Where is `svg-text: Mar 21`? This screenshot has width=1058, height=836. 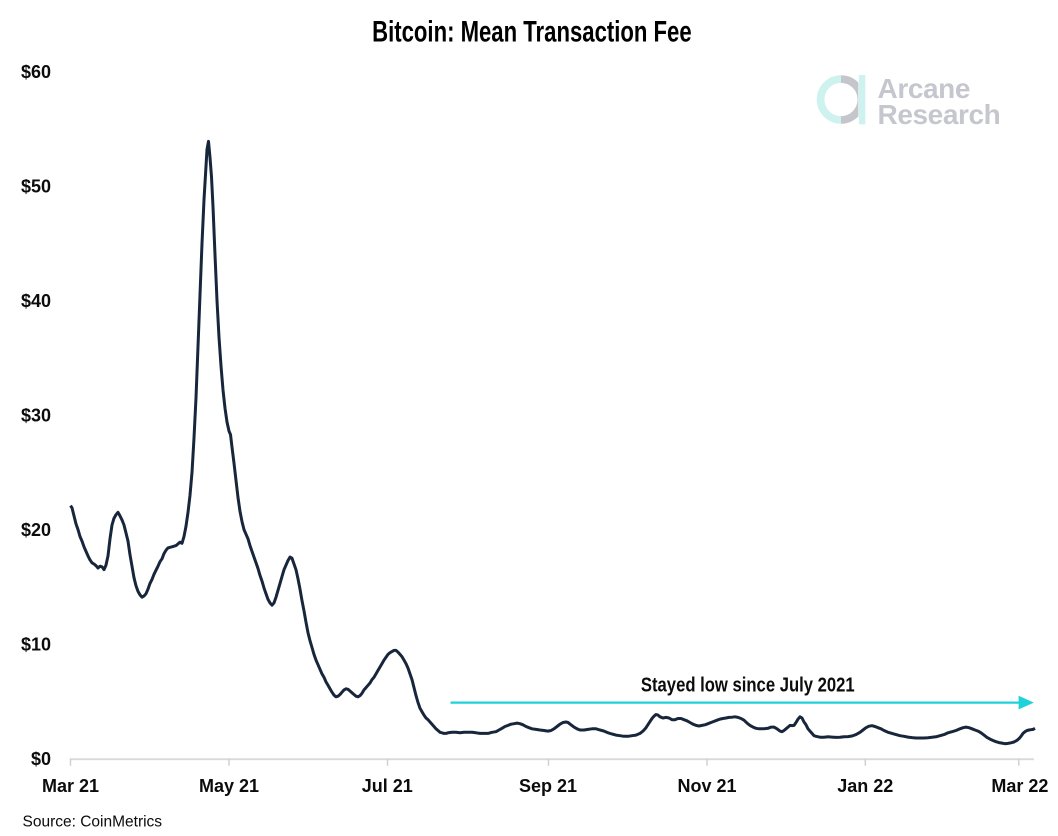 svg-text: Mar 21 is located at coordinates (70, 786).